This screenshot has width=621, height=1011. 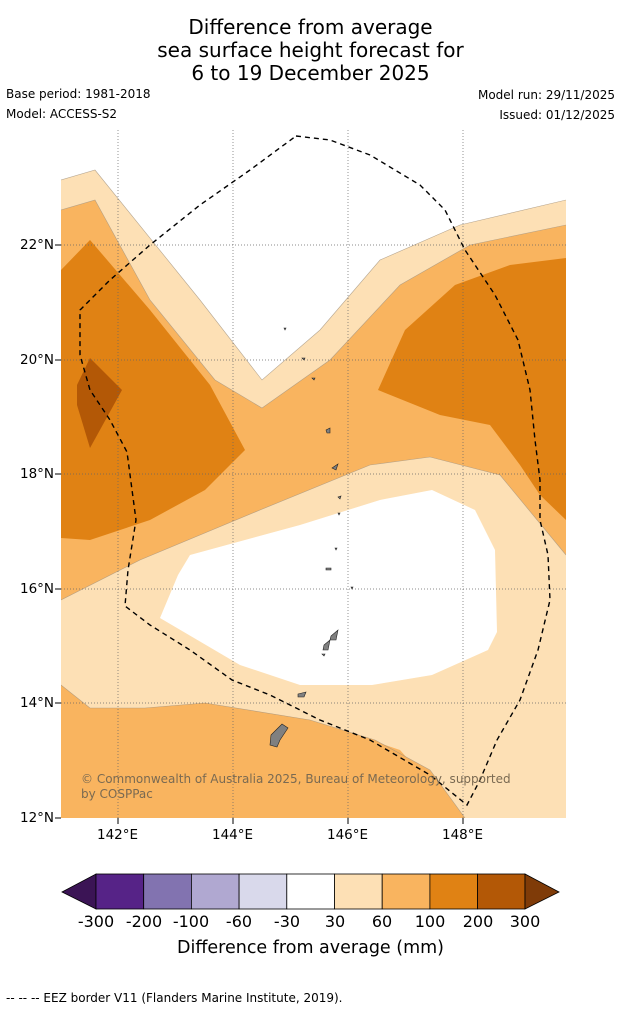 I want to click on colorbar-label: 30, so click(x=335, y=921).